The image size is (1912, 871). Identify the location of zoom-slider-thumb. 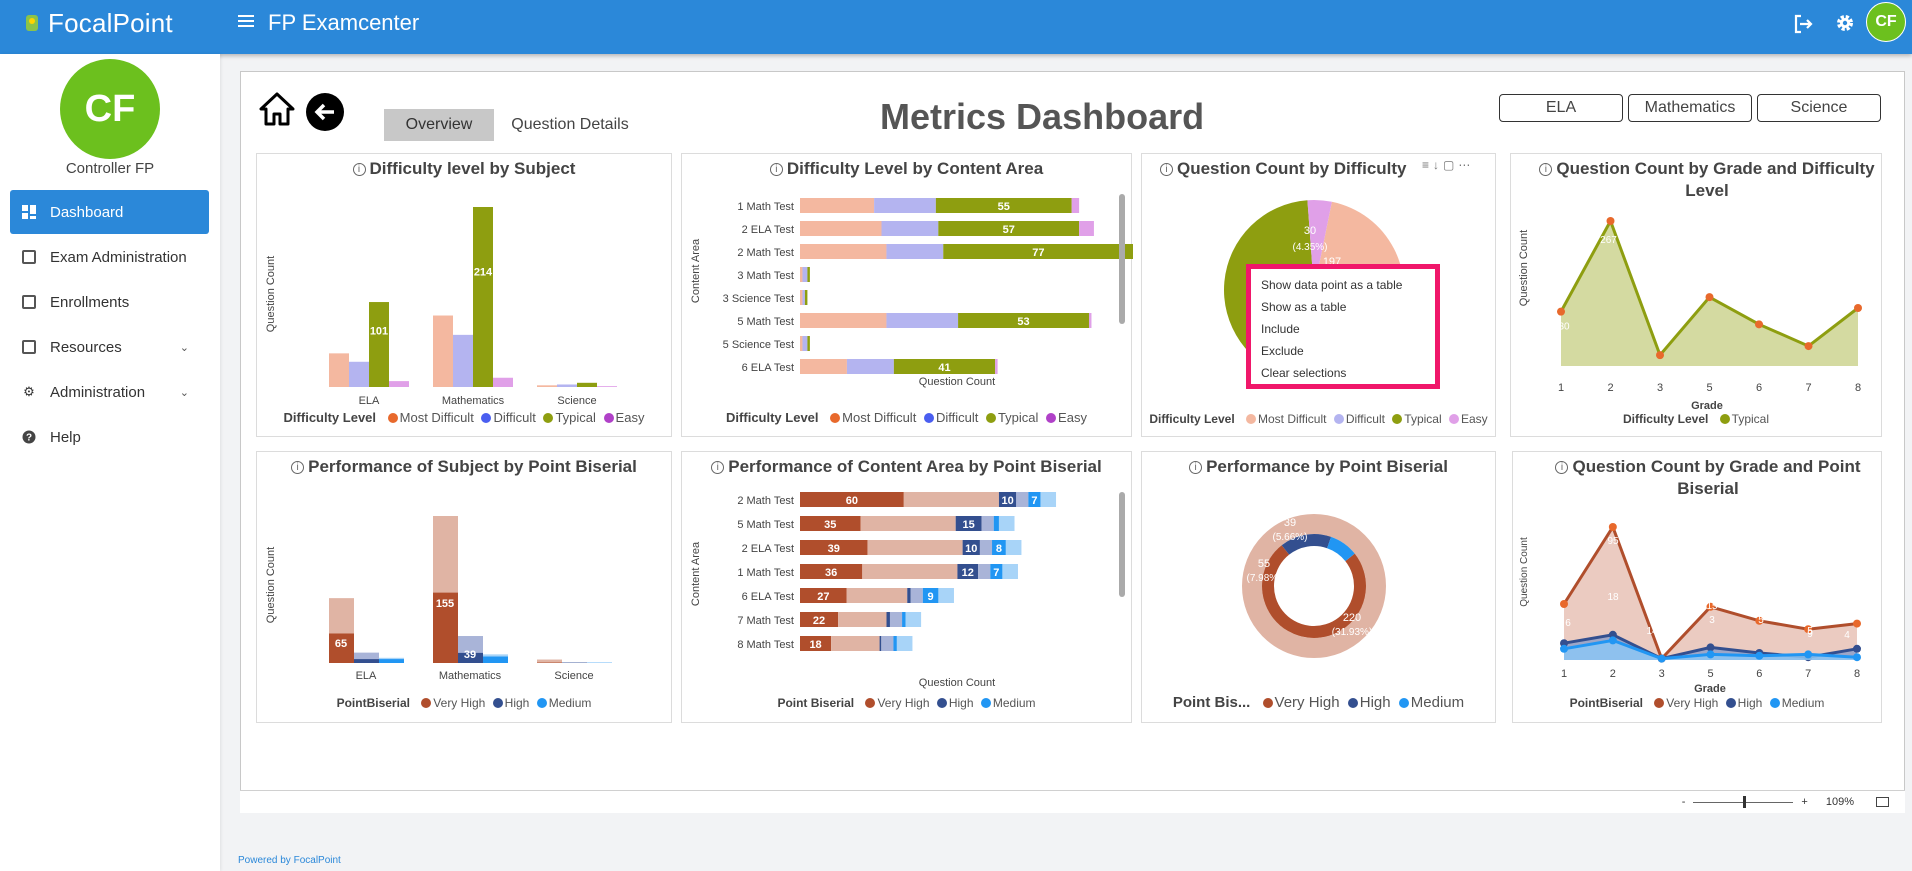
(1745, 801).